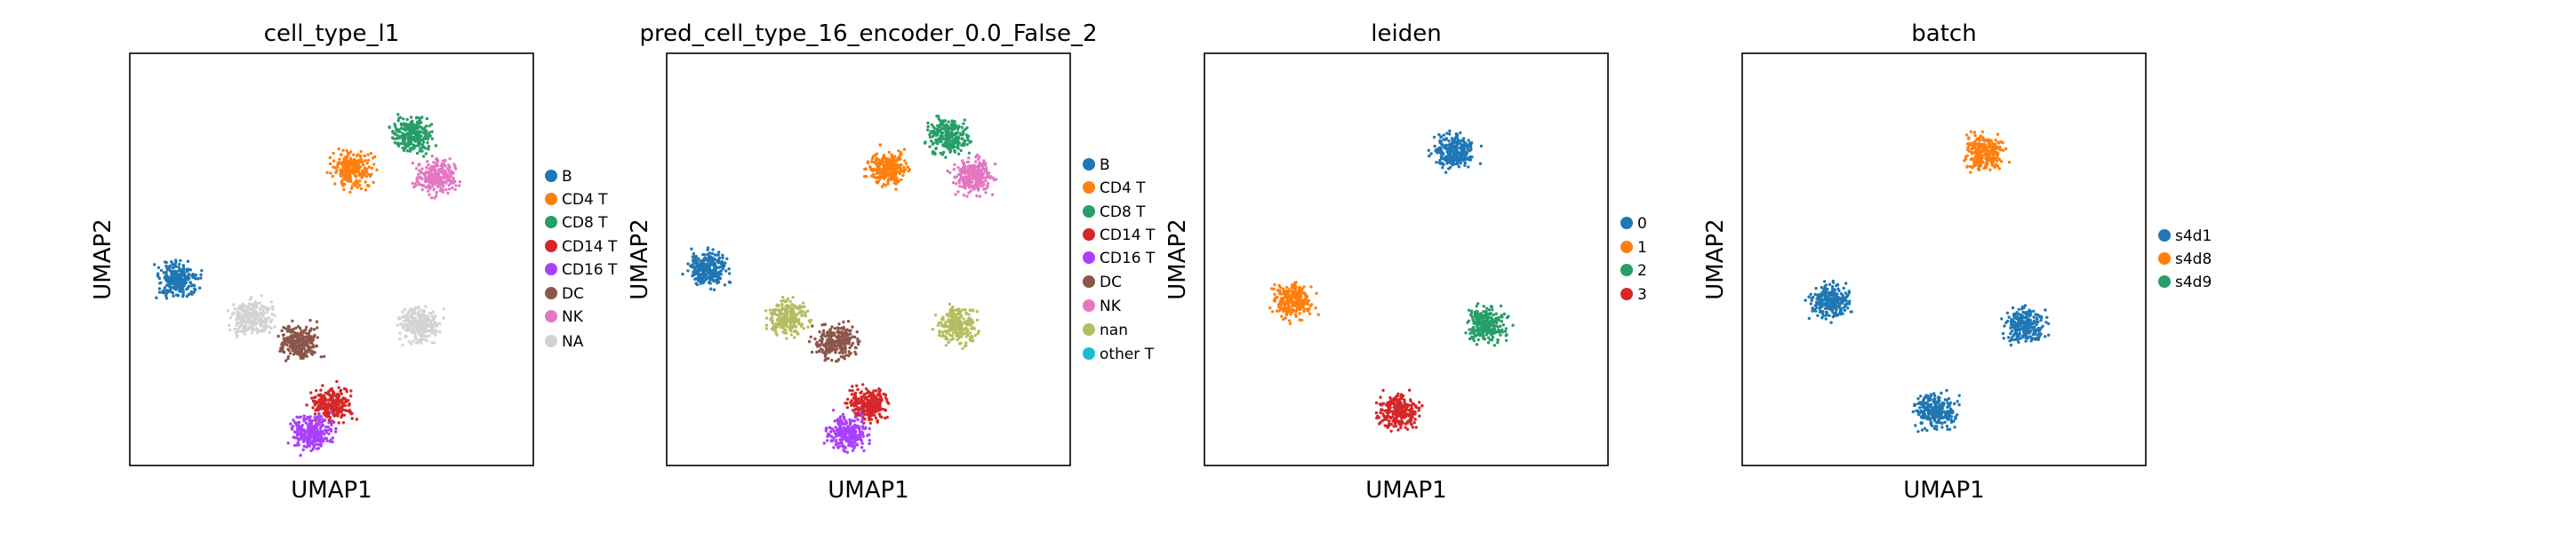 Image resolution: width=2576 pixels, height=533 pixels. Describe the element at coordinates (839, 284) in the screenshot. I see `scatter-points` at that location.